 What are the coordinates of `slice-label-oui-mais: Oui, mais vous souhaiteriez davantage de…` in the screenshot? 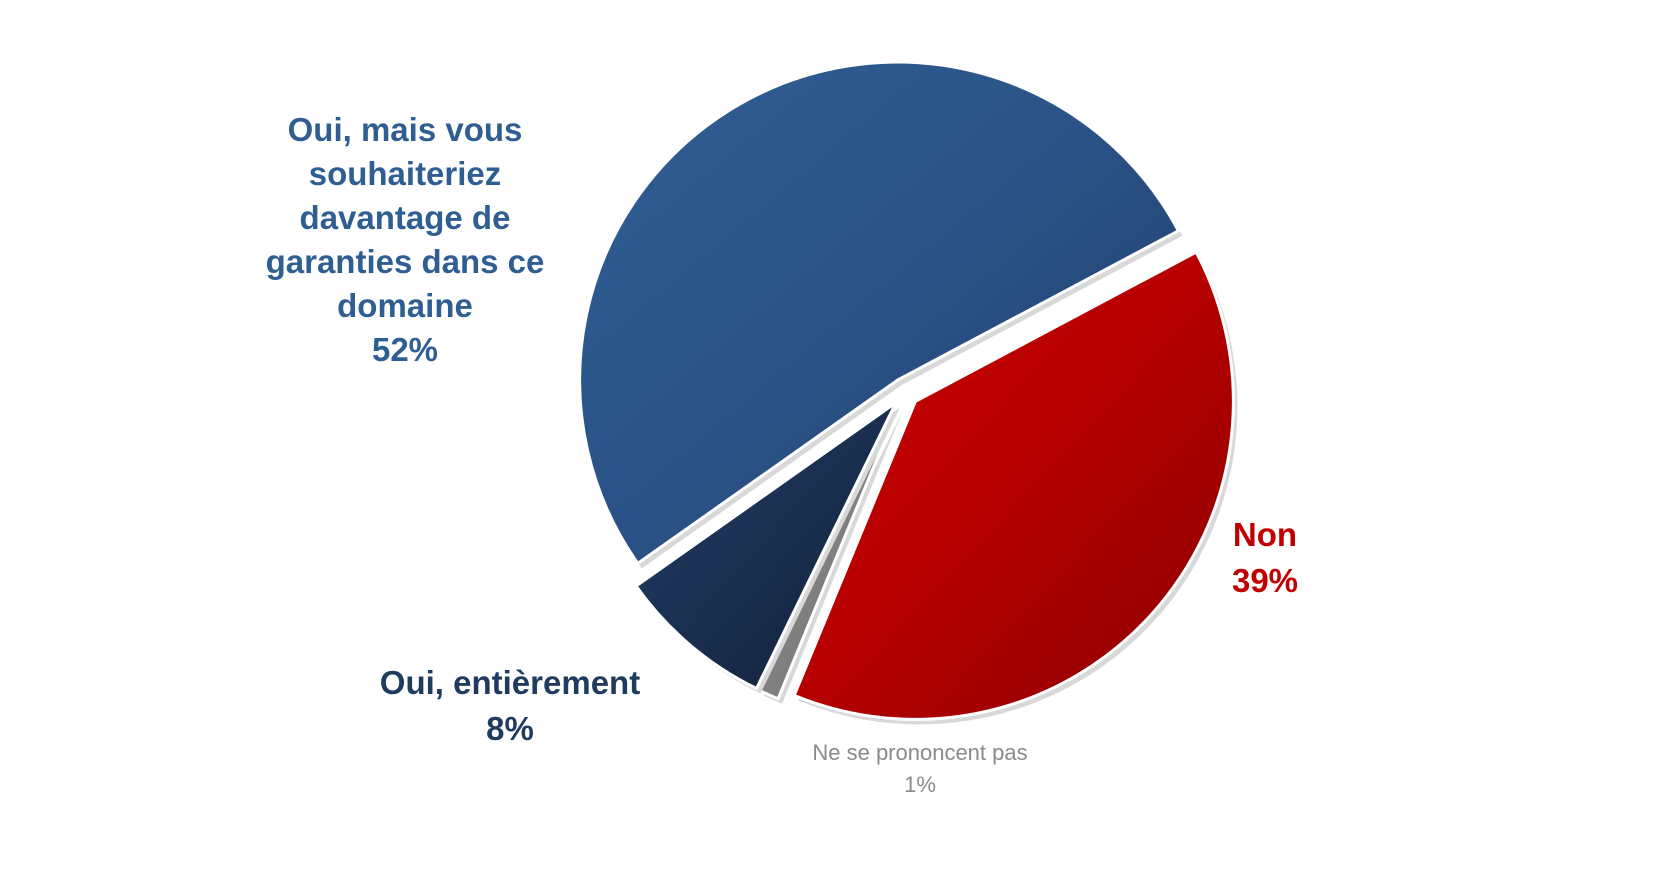 It's located at (405, 240).